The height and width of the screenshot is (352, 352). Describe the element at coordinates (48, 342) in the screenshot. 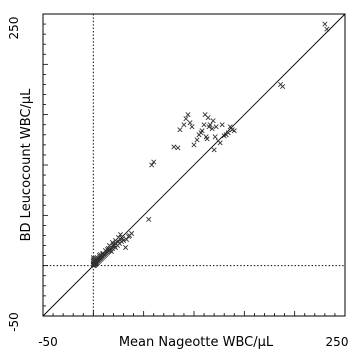

I see `x-tick-label-min: -50` at that location.